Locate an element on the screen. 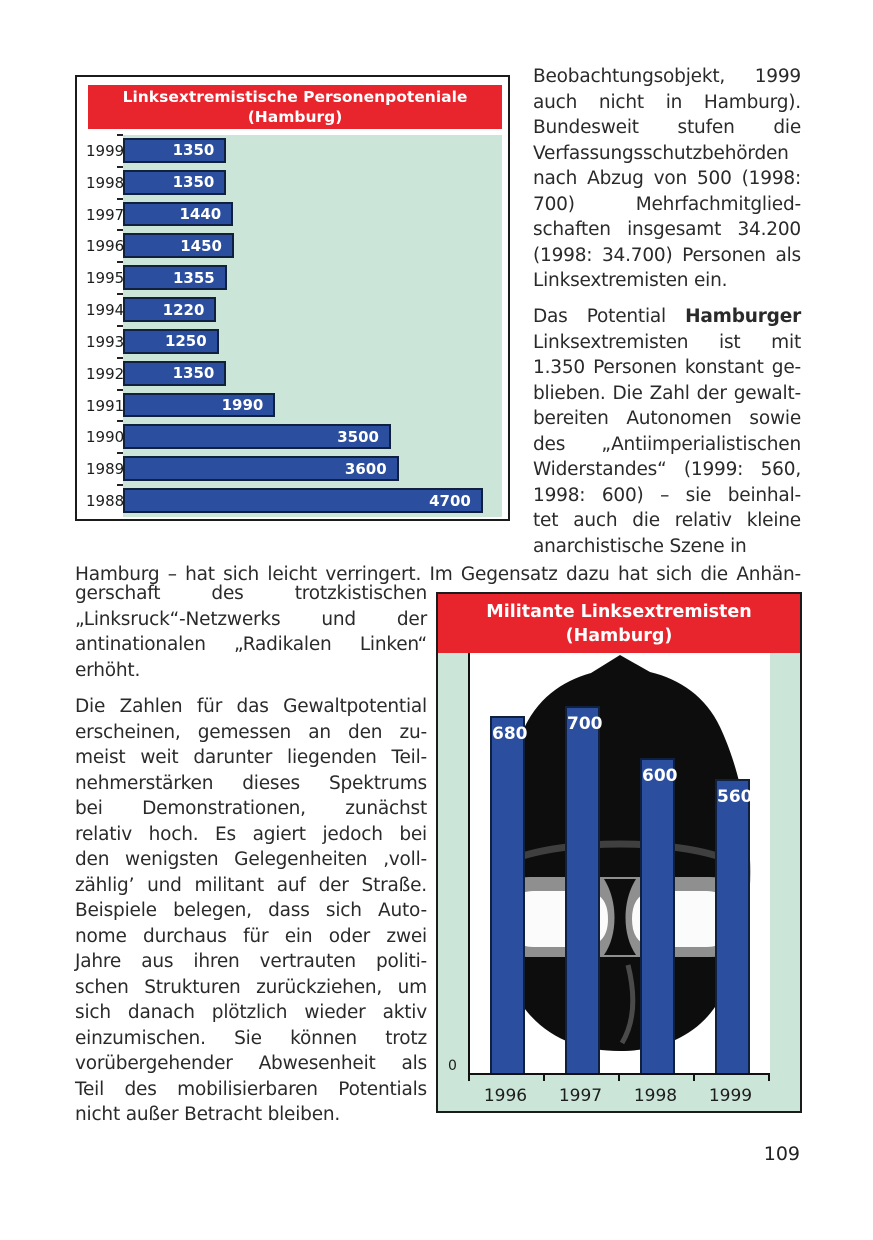 This screenshot has height=1240, width=873. text-line: blieben. Die Zahl der gewalt- is located at coordinates (667, 393).